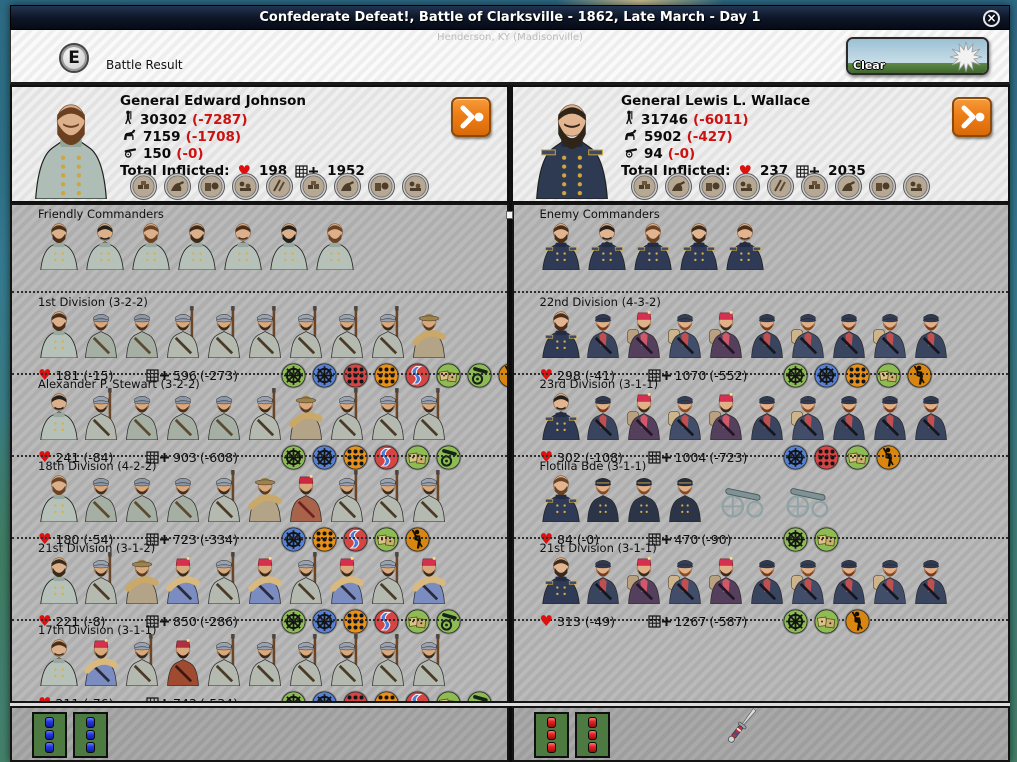  I want to click on medallion-horses-icon, so click(746, 186).